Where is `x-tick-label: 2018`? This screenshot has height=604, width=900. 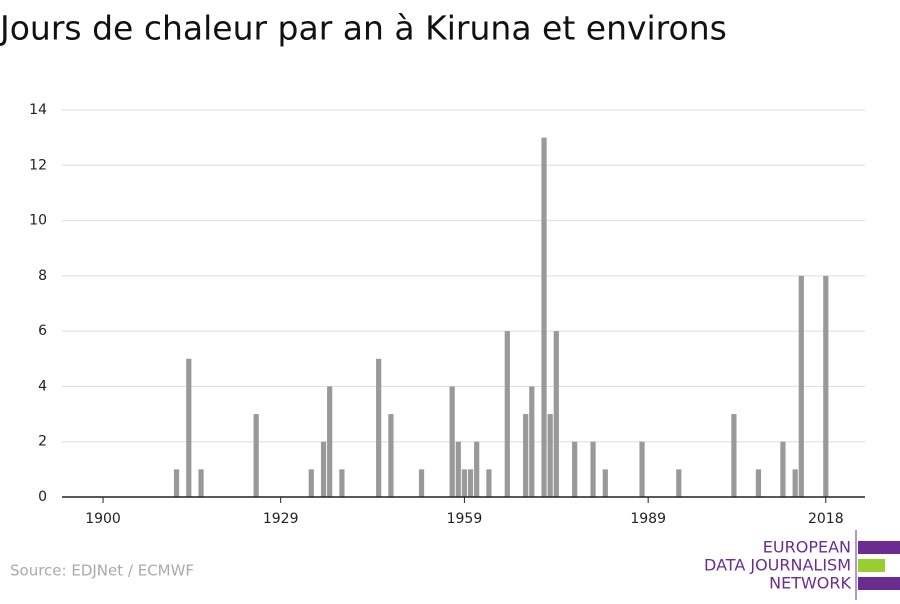
x-tick-label: 2018 is located at coordinates (826, 519).